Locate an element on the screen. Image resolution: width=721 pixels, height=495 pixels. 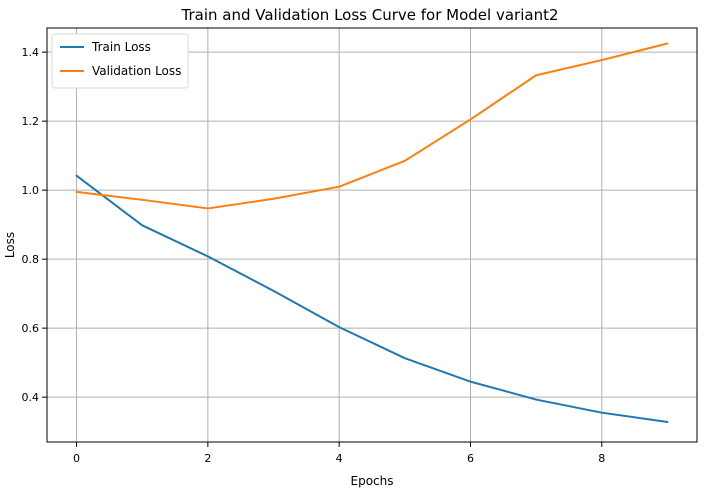
x-tick-label: 4 is located at coordinates (339, 458).